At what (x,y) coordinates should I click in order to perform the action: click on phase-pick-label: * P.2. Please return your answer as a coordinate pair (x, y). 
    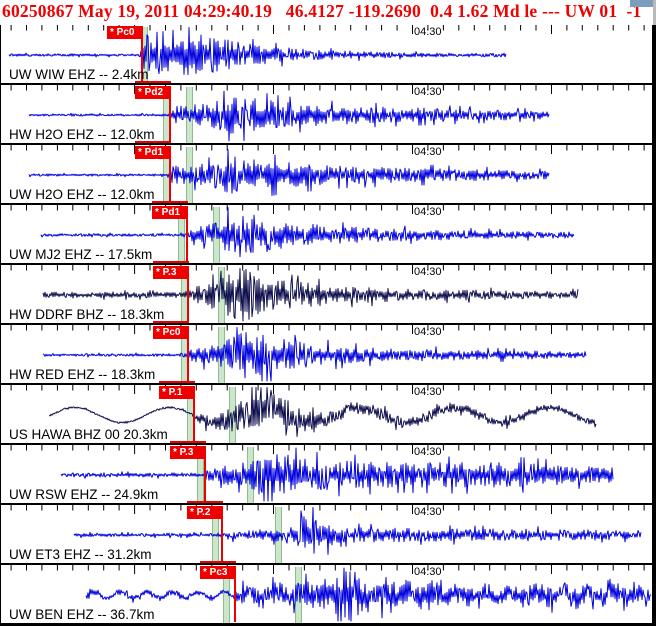
    Looking at the image, I should click on (204, 512).